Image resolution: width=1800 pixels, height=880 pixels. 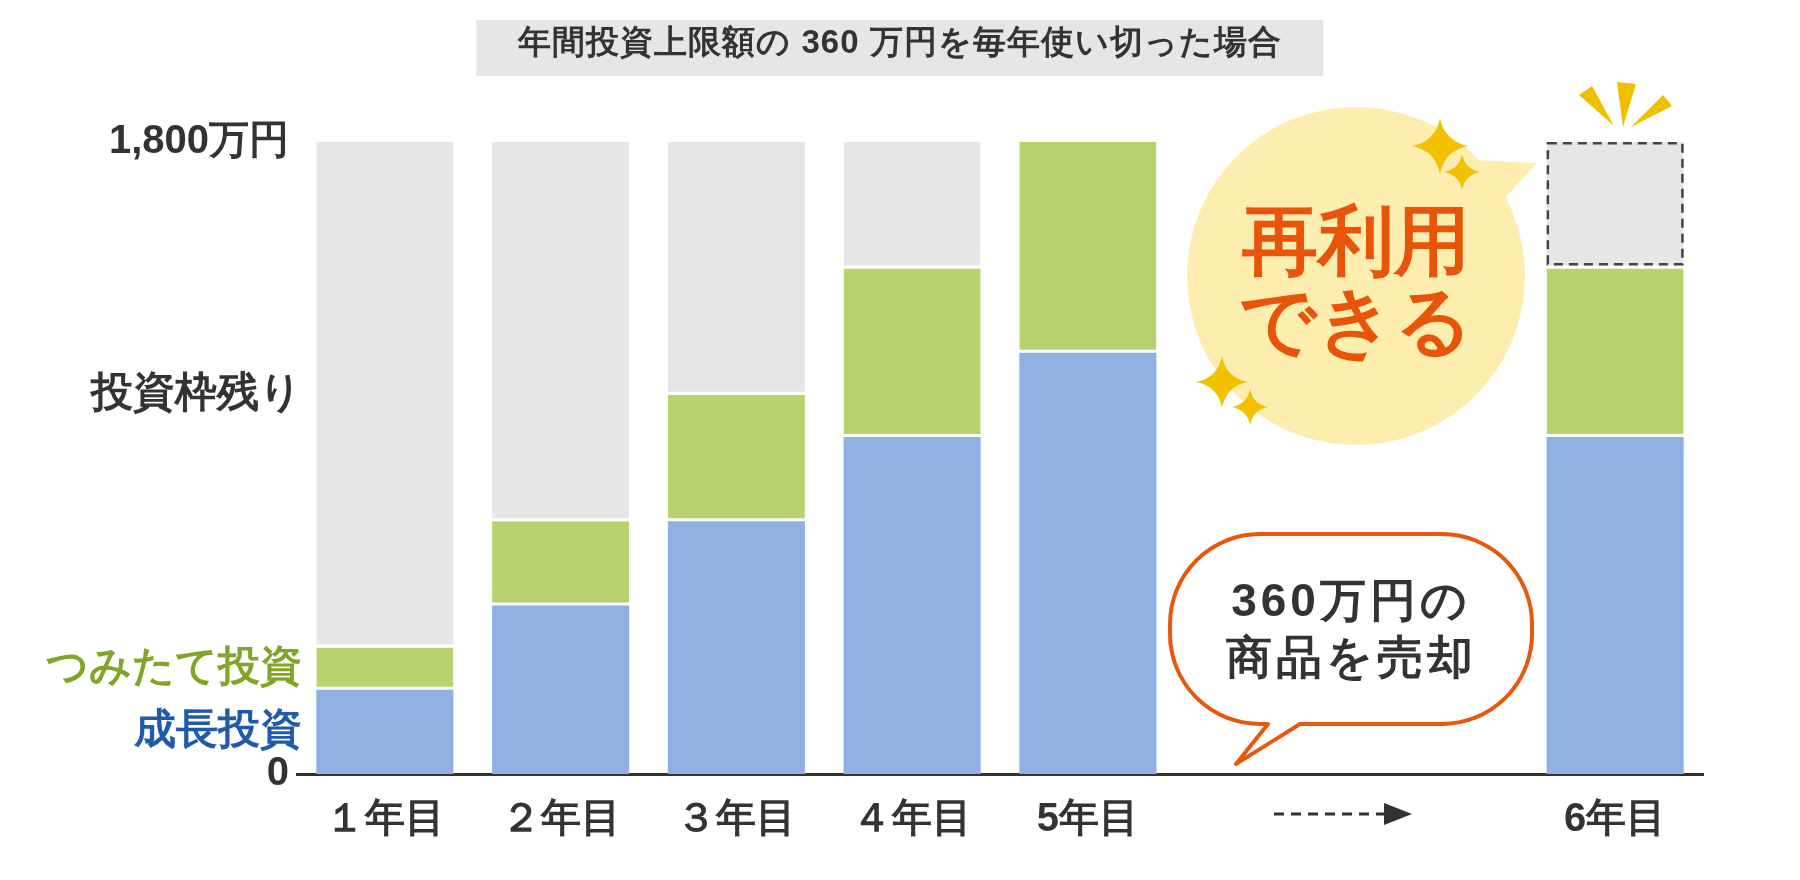 I want to click on series-label: 投資枠残り, so click(x=196, y=392).